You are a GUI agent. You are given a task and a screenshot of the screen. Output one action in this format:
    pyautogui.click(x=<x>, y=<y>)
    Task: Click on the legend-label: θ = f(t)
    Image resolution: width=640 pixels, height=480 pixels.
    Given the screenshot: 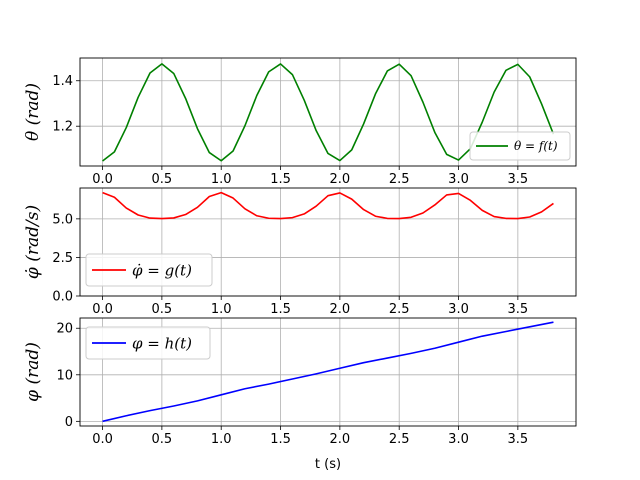 What is the action you would take?
    pyautogui.click(x=536, y=146)
    